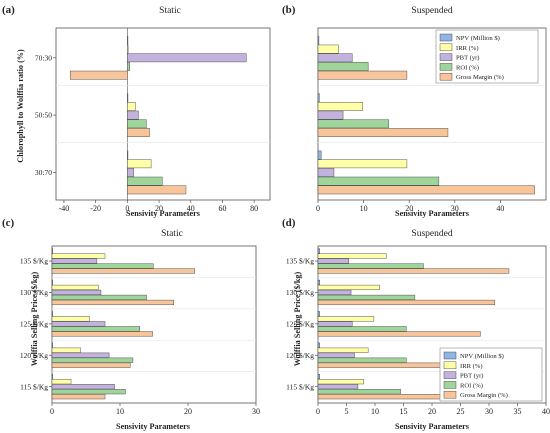 The width and height of the screenshot is (550, 433). I want to click on panel-a-ytick-label: 70:30, so click(43, 57).